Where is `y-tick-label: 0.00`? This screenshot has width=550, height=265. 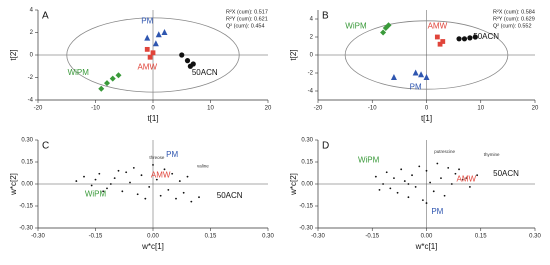 y-tick-label: 0.00 is located at coordinates (307, 185).